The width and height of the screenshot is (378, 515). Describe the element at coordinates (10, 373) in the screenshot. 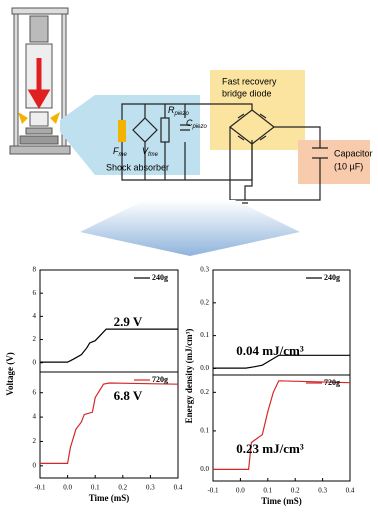

I see `y-axis-label: Voltage (V)` at that location.